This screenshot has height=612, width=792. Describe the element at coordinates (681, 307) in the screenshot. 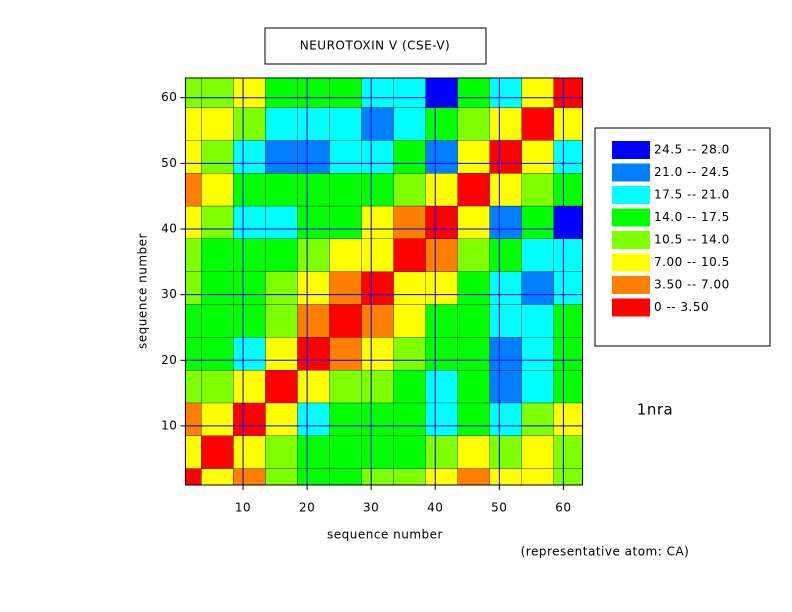

I see `legend-label: 0 -- 3.50` at that location.